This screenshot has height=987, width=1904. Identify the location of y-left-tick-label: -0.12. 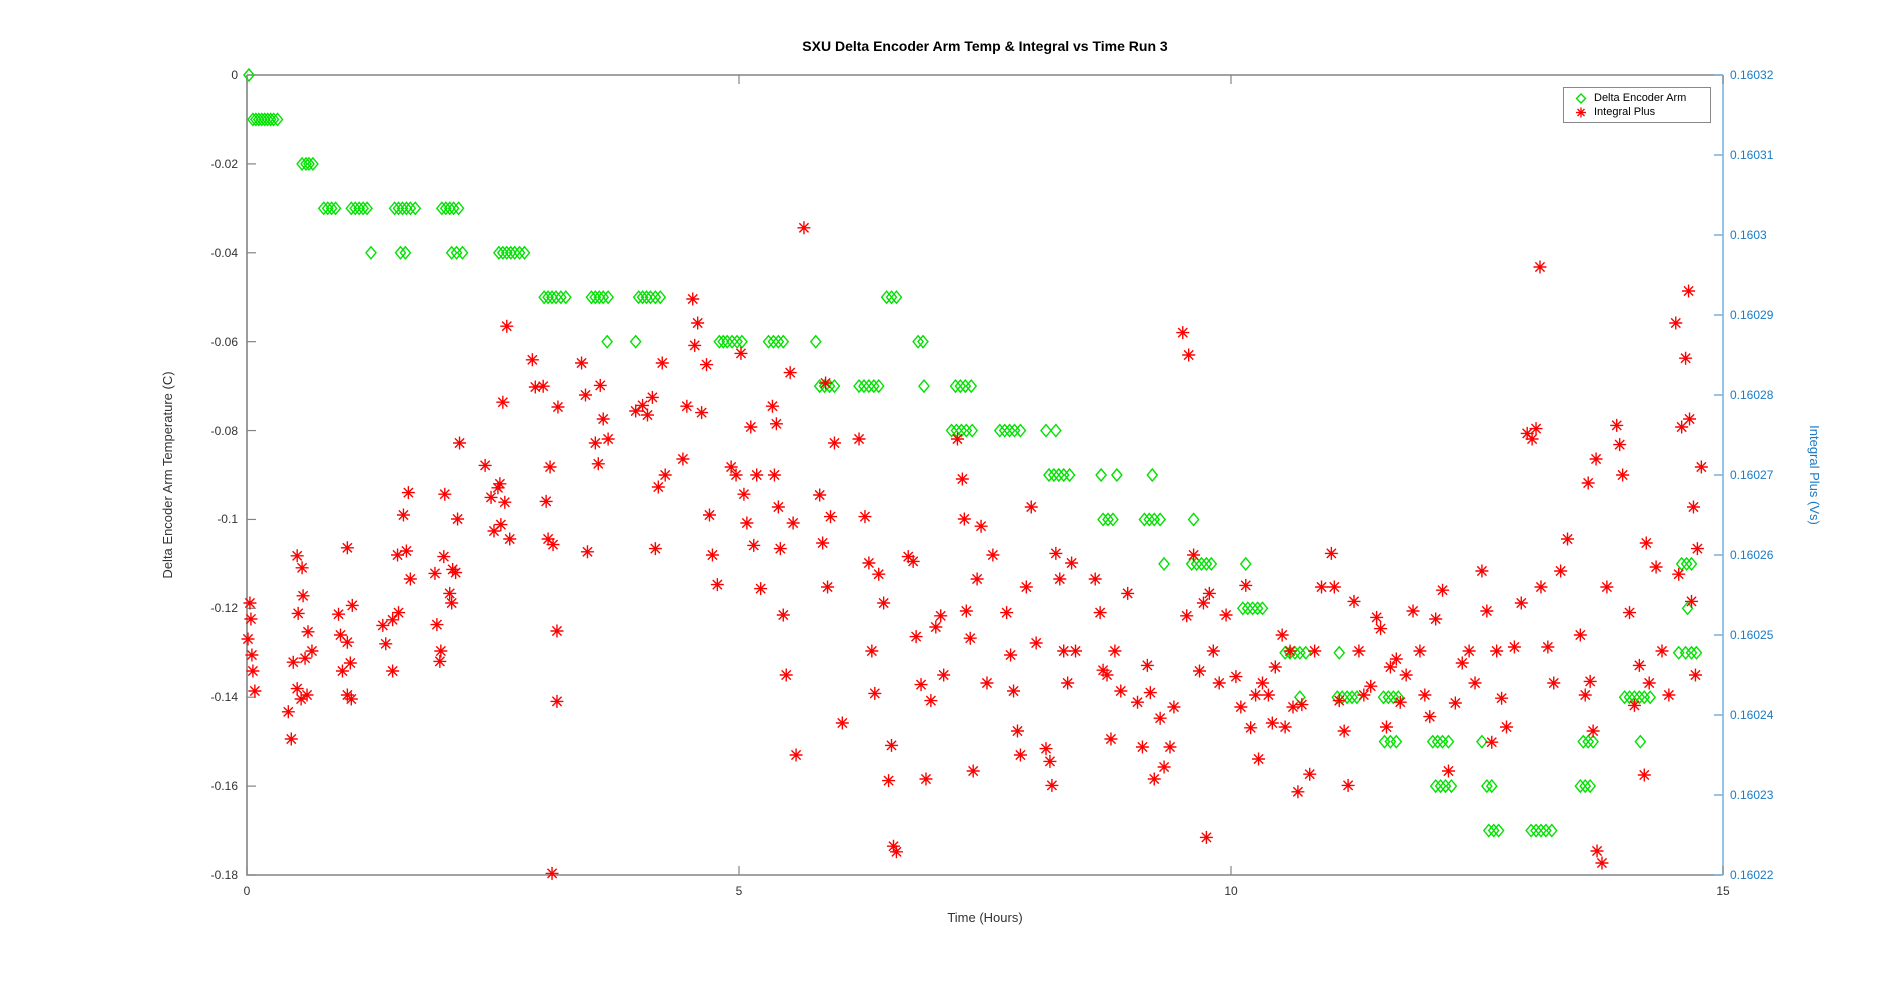
(224, 608).